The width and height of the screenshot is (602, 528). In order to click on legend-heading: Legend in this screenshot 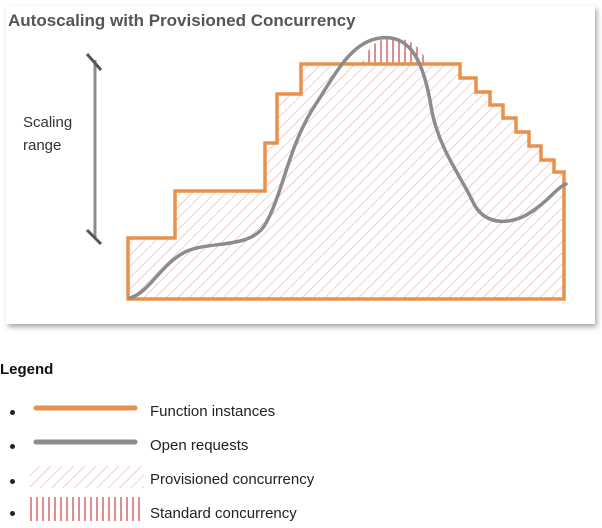, I will do `click(27, 369)`.